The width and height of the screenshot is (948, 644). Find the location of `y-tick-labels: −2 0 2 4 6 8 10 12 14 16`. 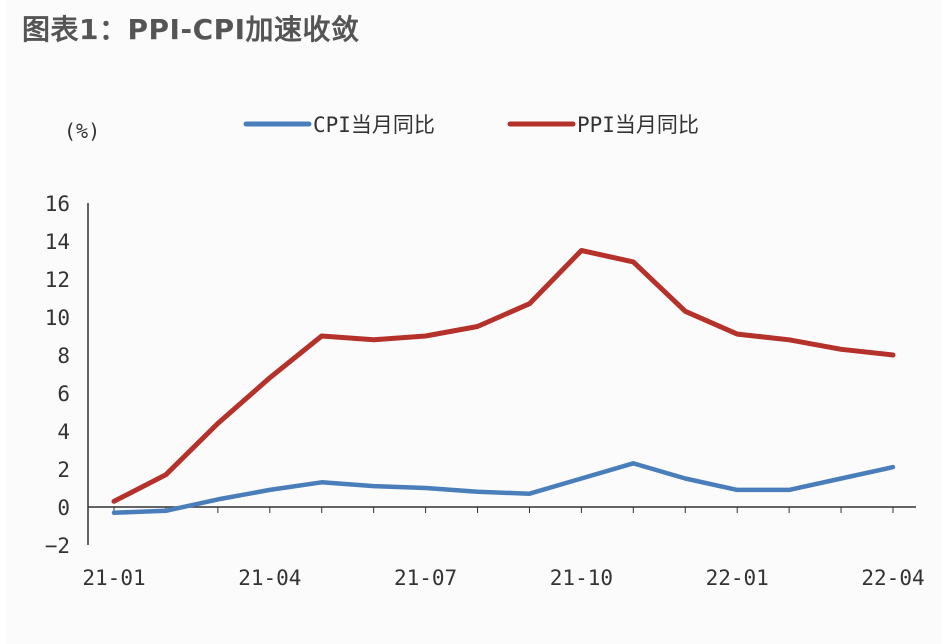

y-tick-labels: −2 0 2 4 6 8 10 12 14 16 is located at coordinates (57, 375).